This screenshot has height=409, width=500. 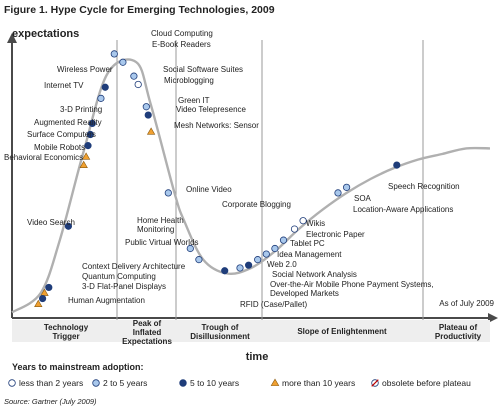 What do you see at coordinates (85, 78) in the screenshot?
I see `technology-point: Wireless Power` at bounding box center [85, 78].